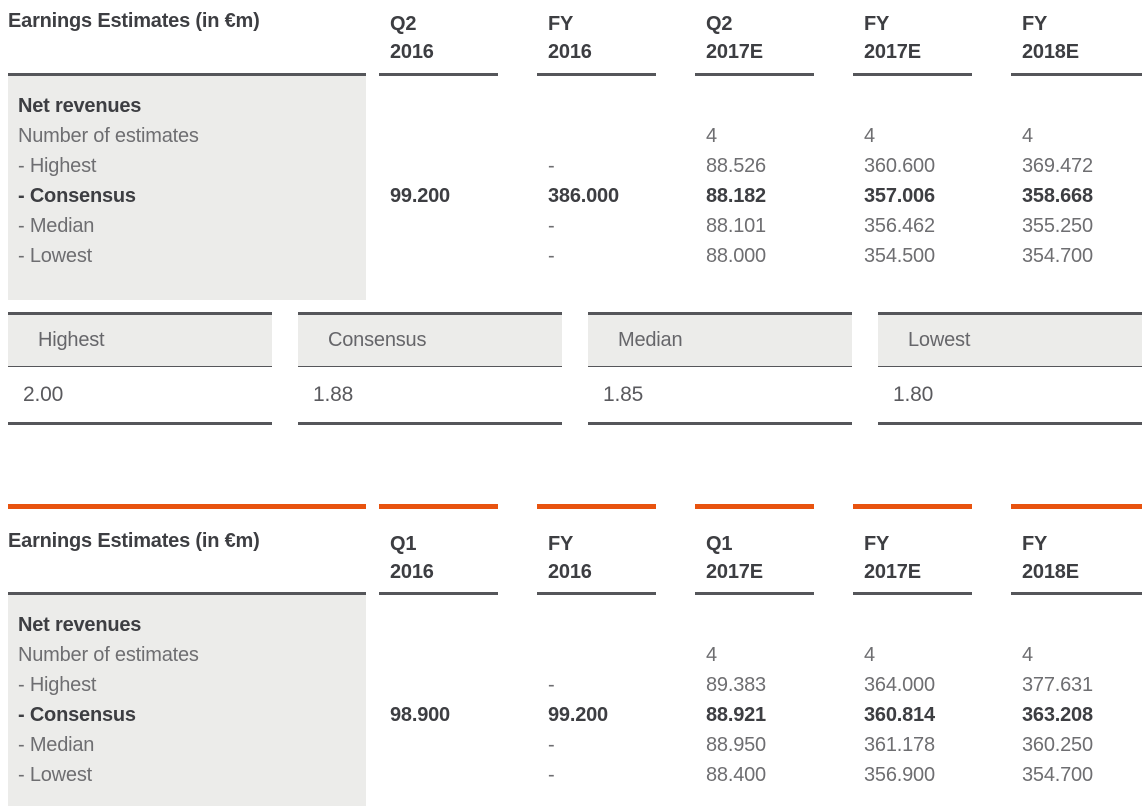  What do you see at coordinates (445, 549) in the screenshot?
I see `column-header-q1-2016: Q1 2016` at bounding box center [445, 549].